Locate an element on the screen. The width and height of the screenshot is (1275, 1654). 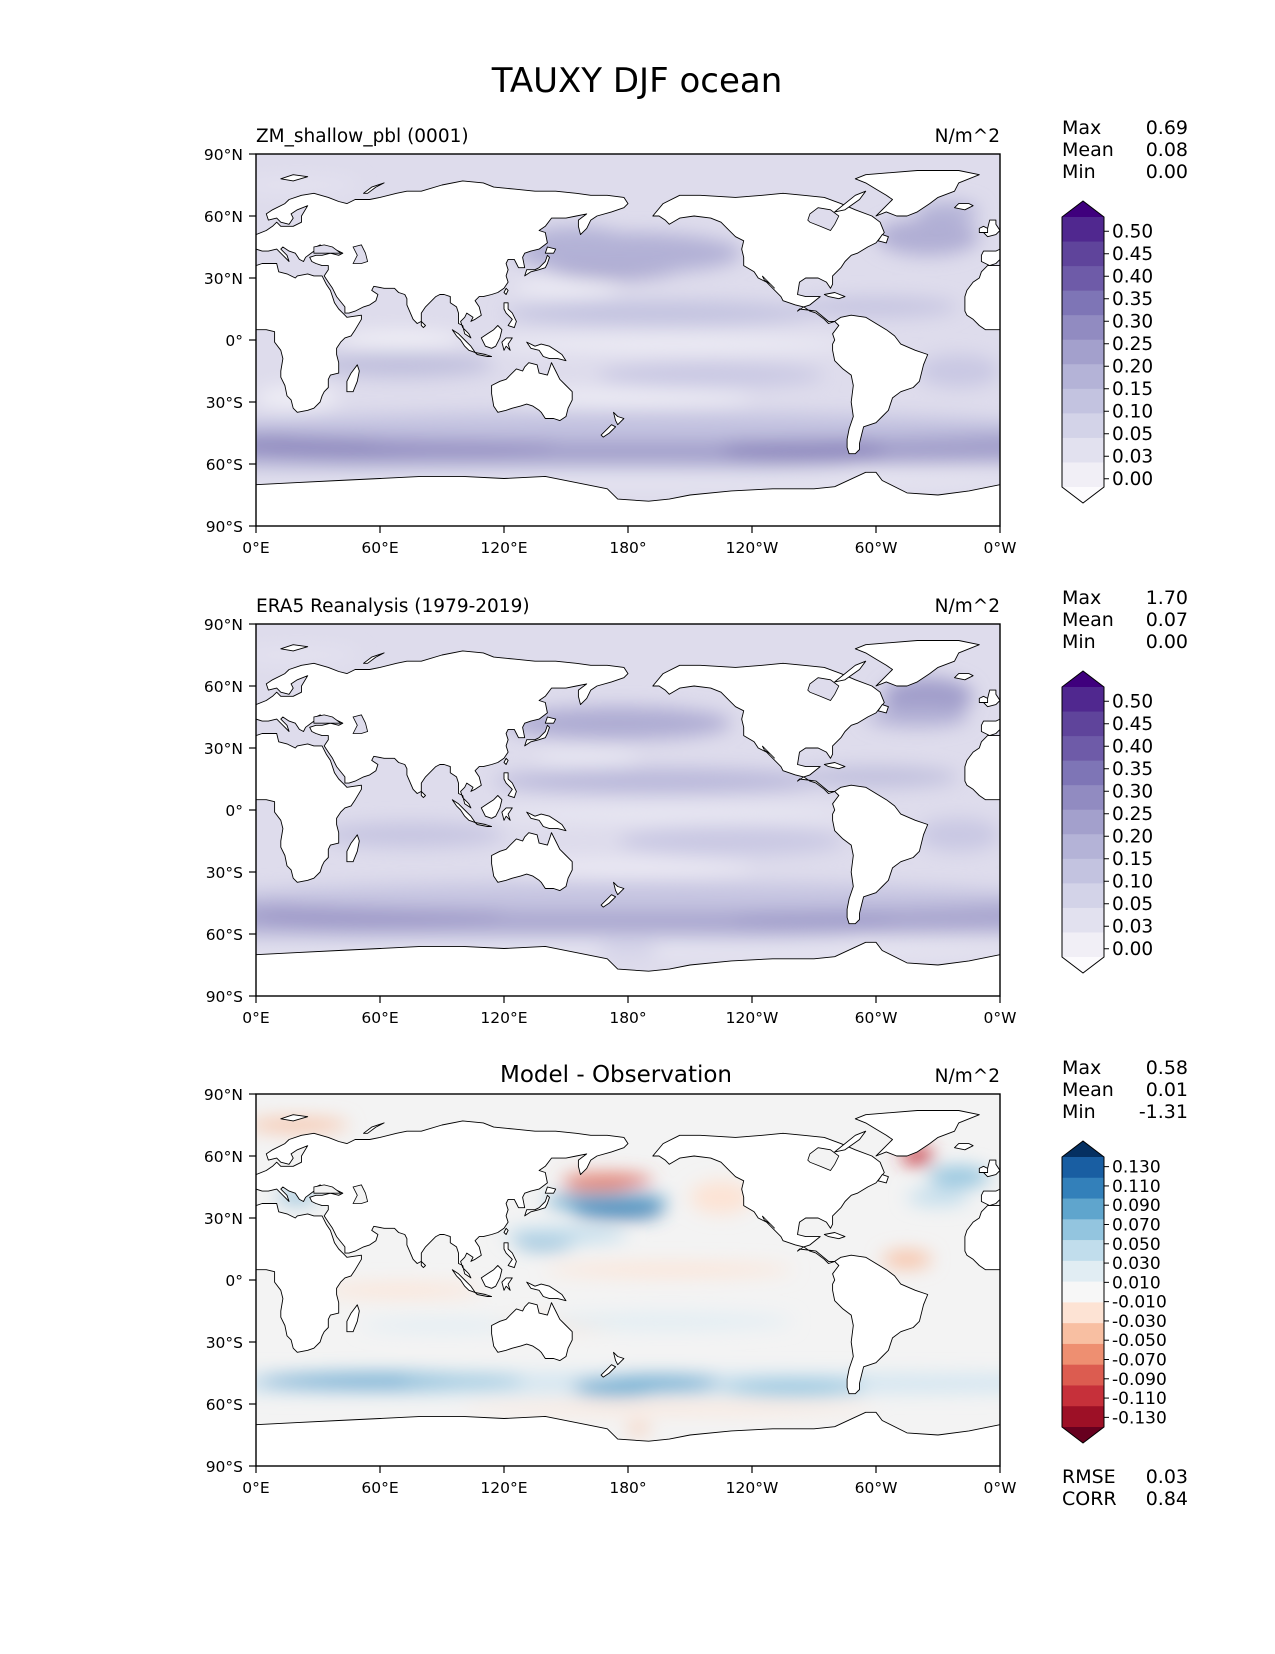
colorbar-tick-label: -0.010 is located at coordinates (1139, 1303).